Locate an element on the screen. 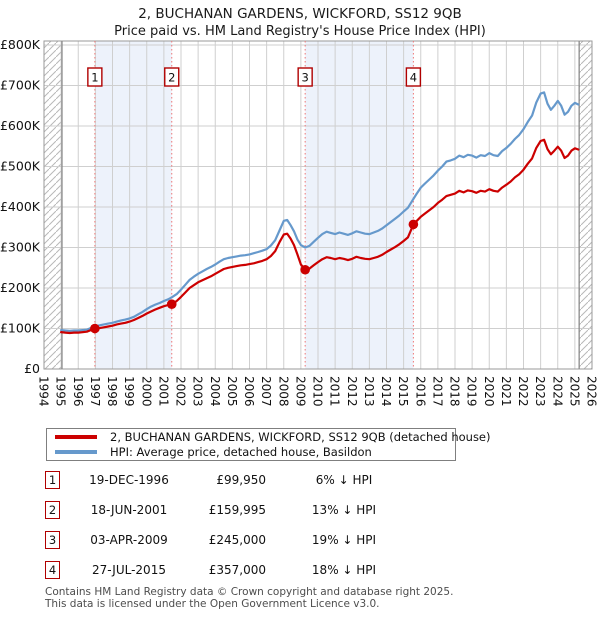  sale-marker-number: 2 is located at coordinates (171, 78).